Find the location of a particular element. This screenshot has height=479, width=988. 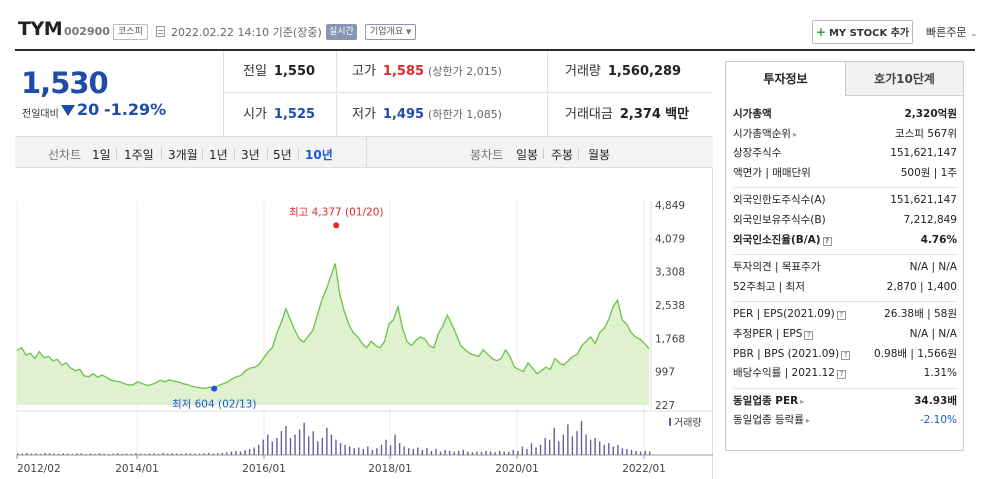

trade-value: 거래대금 2,374 백만 is located at coordinates (630, 115).